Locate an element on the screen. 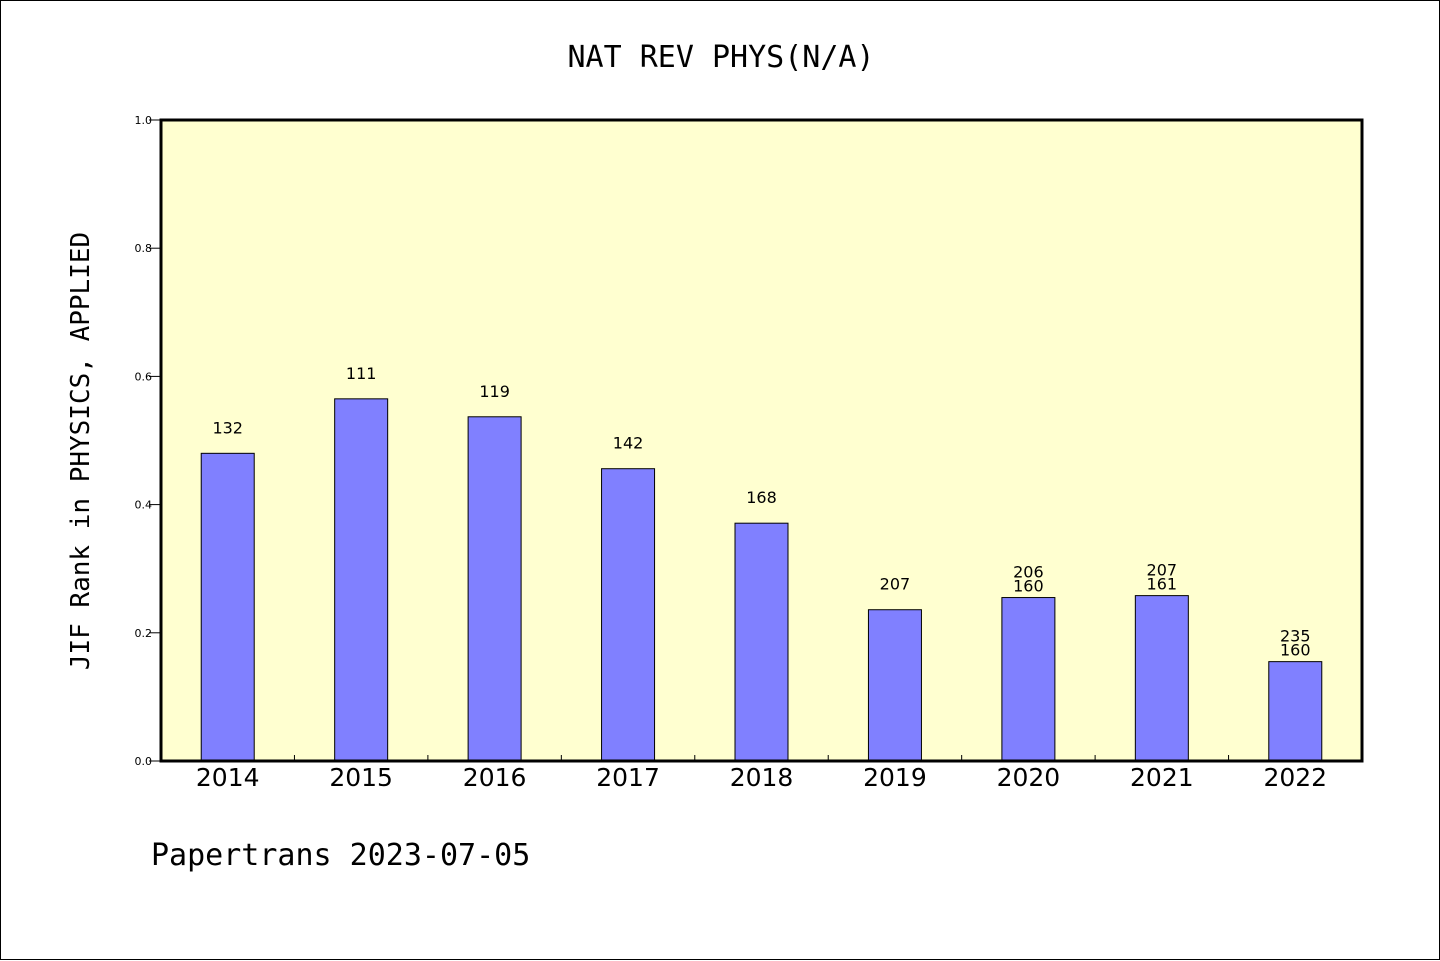 This screenshot has width=1440, height=961. y-tick-label: 0.8 is located at coordinates (144, 248).